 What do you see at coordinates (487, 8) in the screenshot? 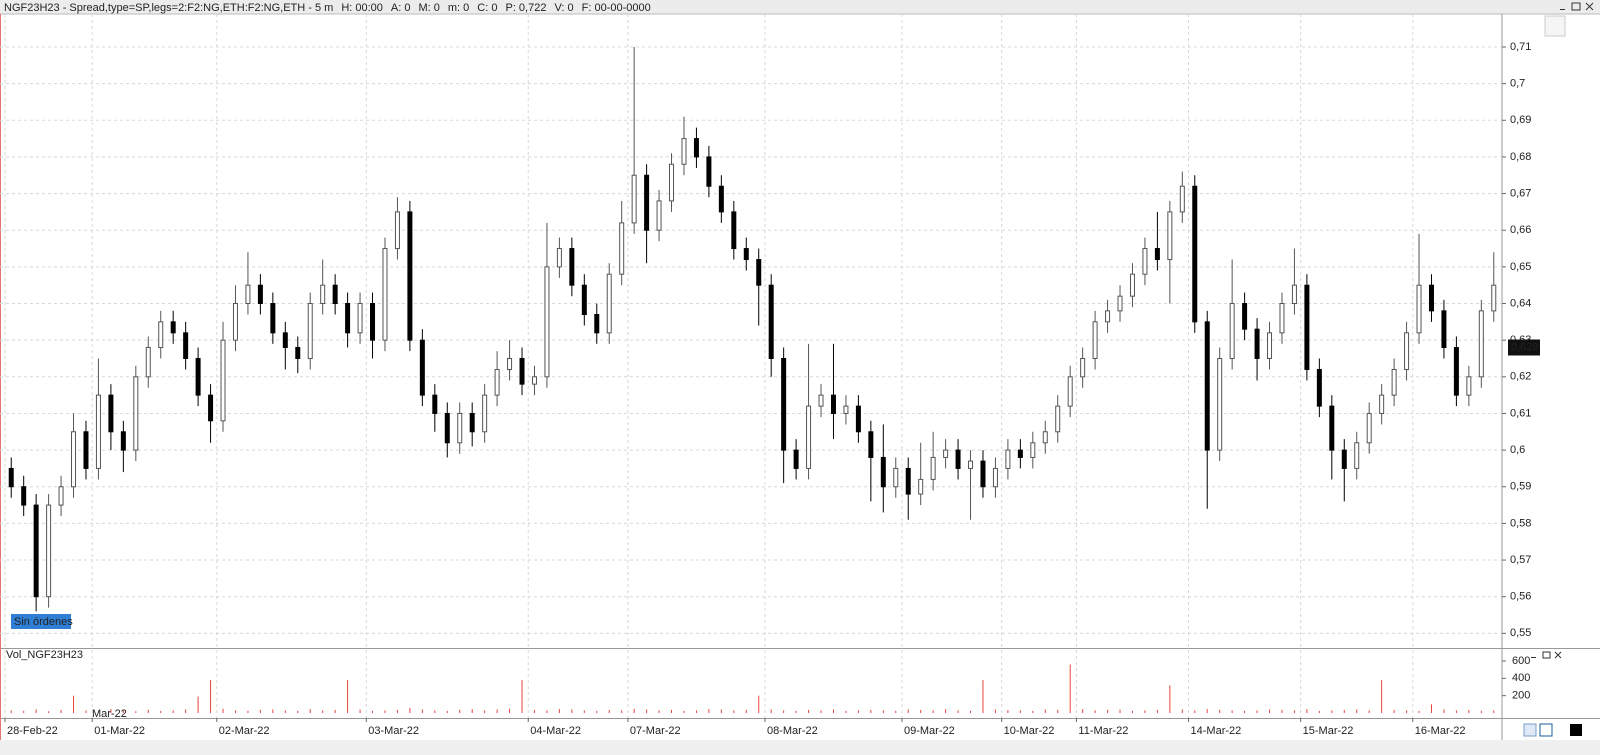
I see `header-field: C: 0` at bounding box center [487, 8].